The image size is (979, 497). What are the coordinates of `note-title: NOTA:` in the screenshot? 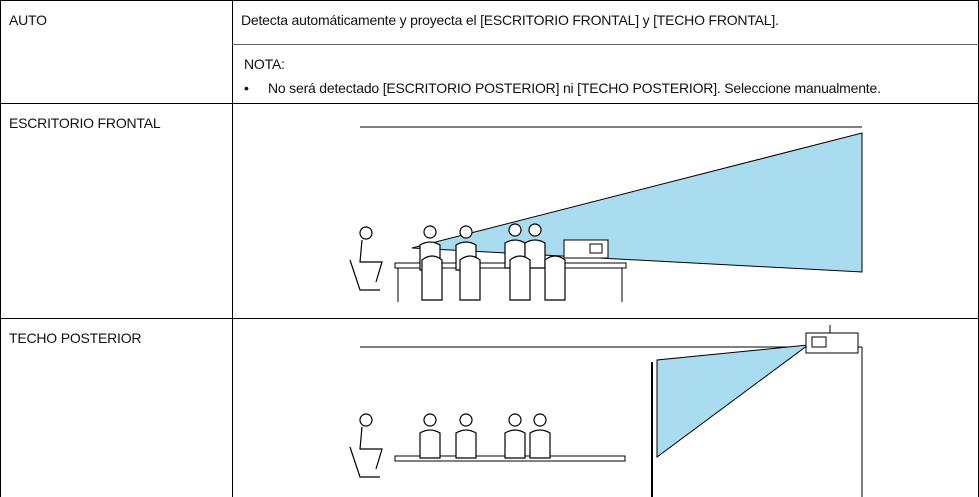 It's located at (264, 64).